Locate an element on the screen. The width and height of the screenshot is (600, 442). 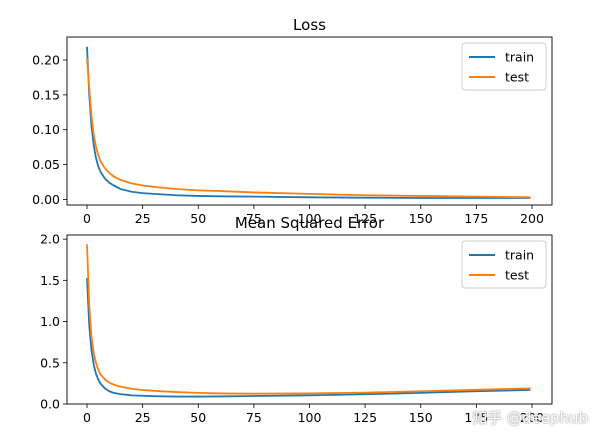
chart-title: Mean Squared Error is located at coordinates (310, 223).